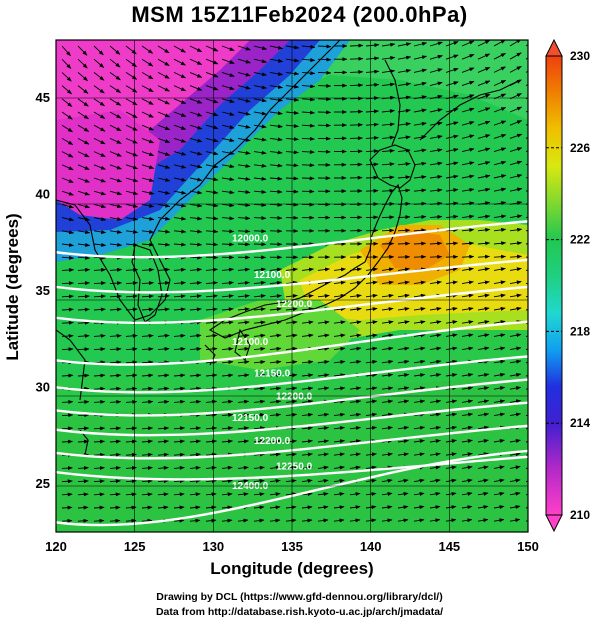  Describe the element at coordinates (568, 285) in the screenshot. I see `colorbar-ticks: 230 226 222 218 214 210` at that location.